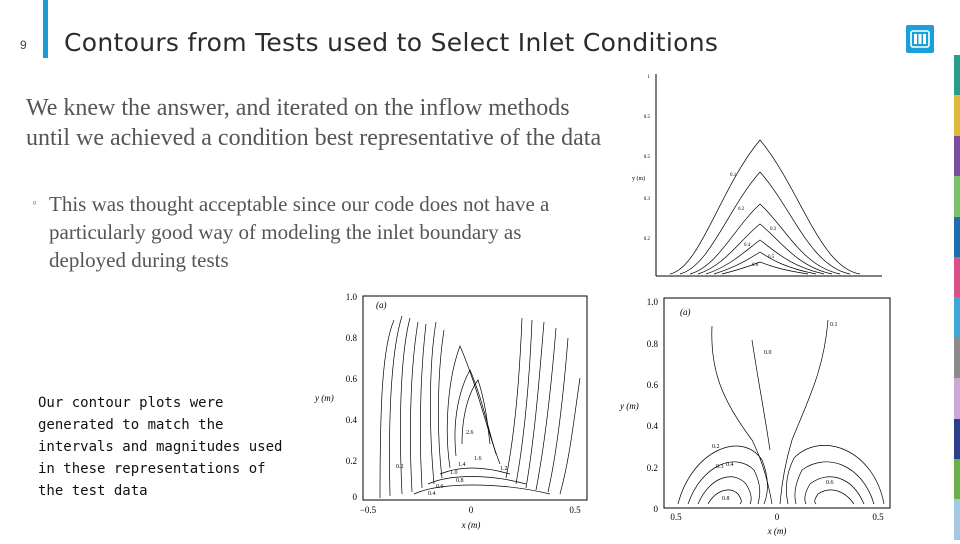  I want to click on right-ytick: 0, so click(656, 509).